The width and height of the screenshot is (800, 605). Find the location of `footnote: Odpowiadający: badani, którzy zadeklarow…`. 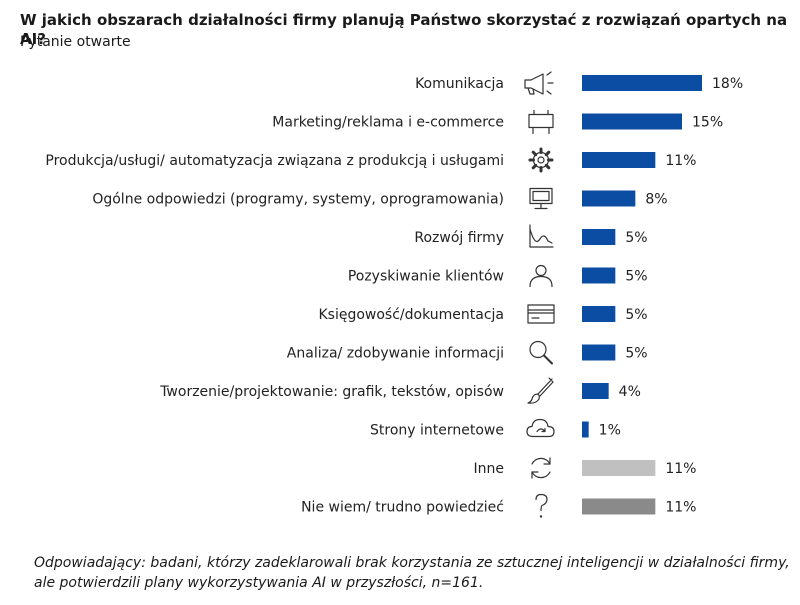

footnote: Odpowiadający: badani, którzy zadeklarow… is located at coordinates (414, 573).